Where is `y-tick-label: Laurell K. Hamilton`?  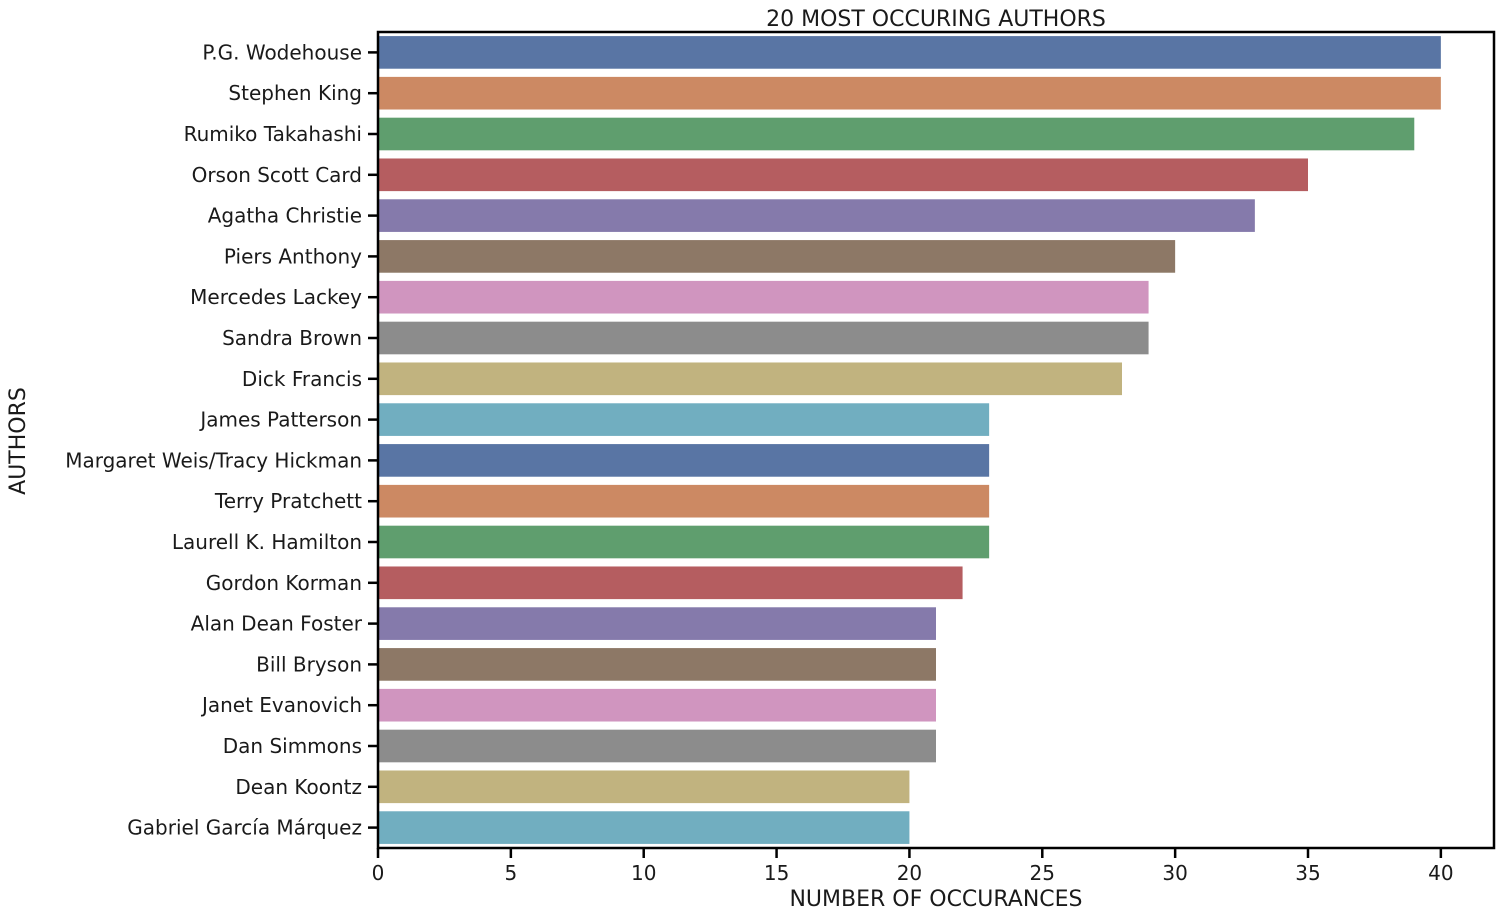
y-tick-label: Laurell K. Hamilton is located at coordinates (267, 542).